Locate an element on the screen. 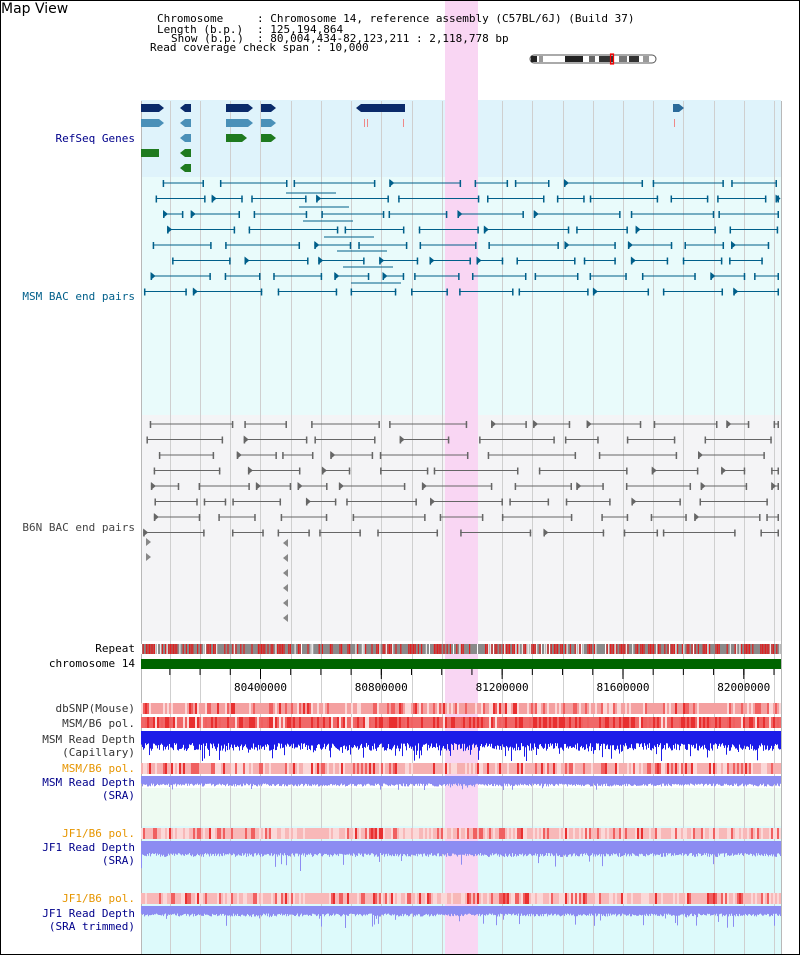 Image resolution: width=800 pixels, height=955 pixels. repeat-track is located at coordinates (461, 649).